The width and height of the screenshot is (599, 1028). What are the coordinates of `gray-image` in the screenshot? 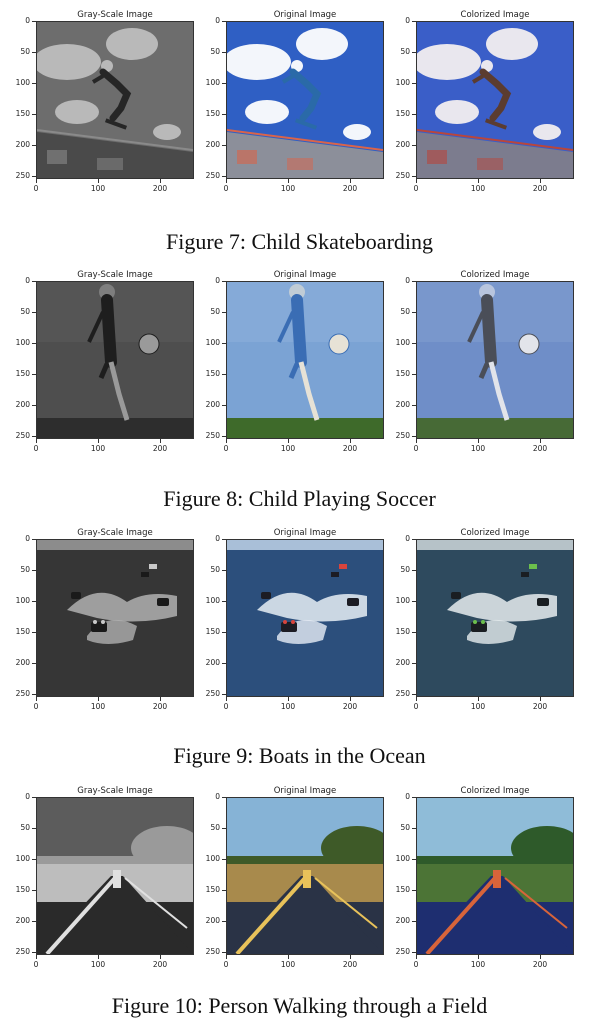 It's located at (115, 618).